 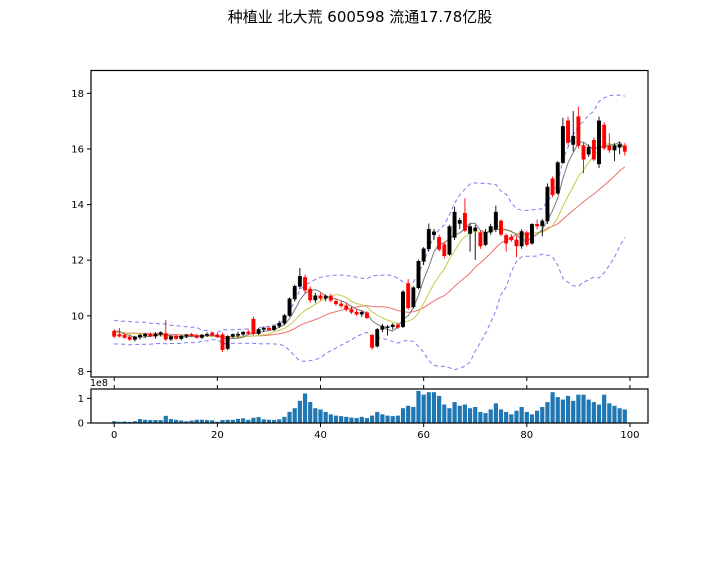 I want to click on volume-x-tick-label: 100, so click(x=629, y=435).